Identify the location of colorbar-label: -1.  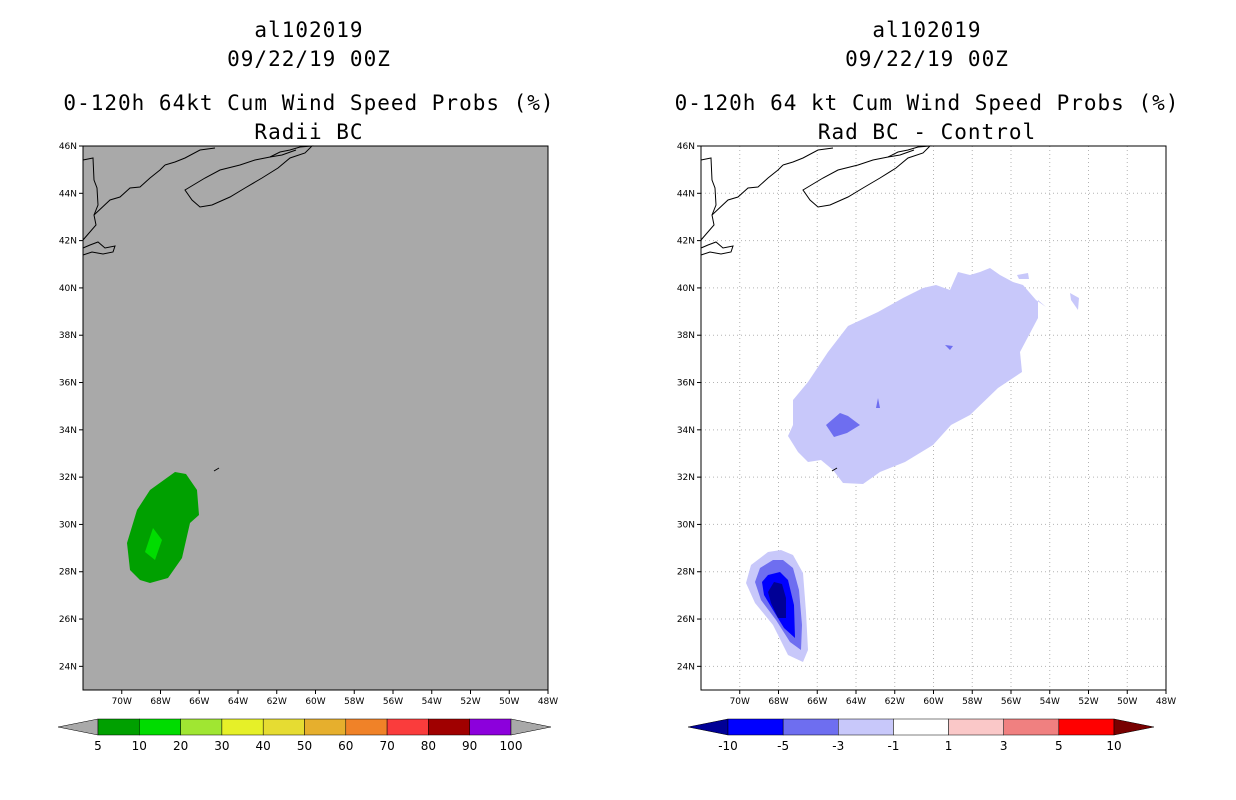
(893, 746).